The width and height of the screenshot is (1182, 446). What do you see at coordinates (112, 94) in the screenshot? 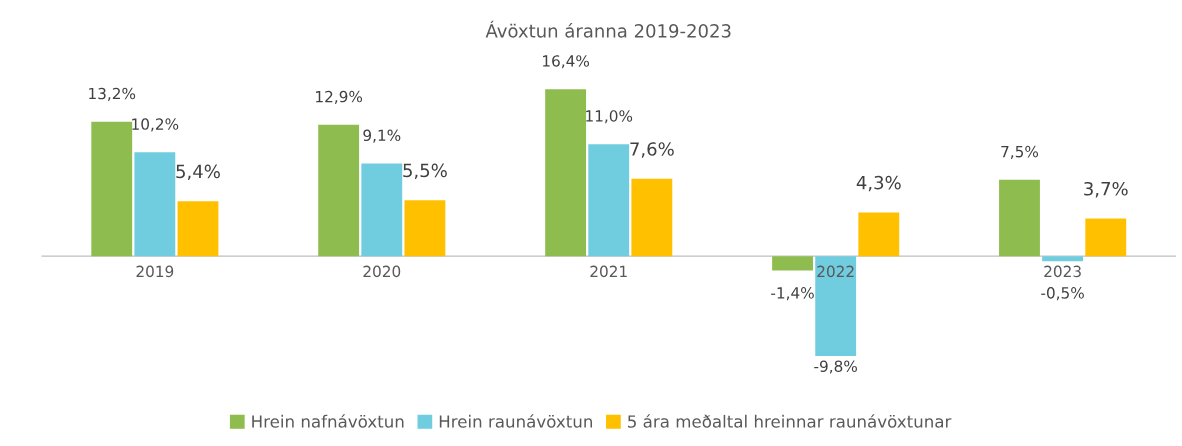
I see `data-label: 13,2%` at bounding box center [112, 94].